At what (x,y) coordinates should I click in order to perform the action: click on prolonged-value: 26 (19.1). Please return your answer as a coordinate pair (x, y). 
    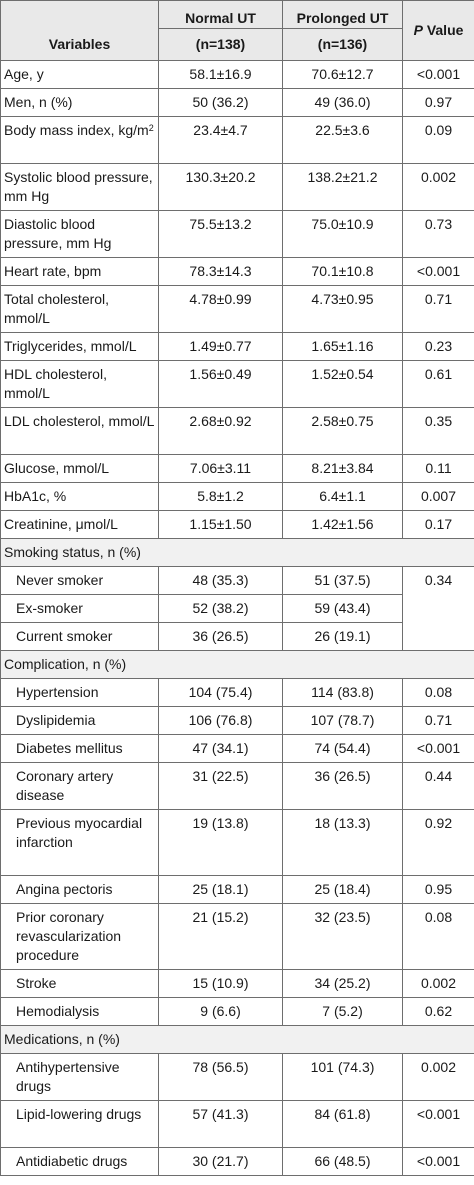
    Looking at the image, I should click on (342, 636).